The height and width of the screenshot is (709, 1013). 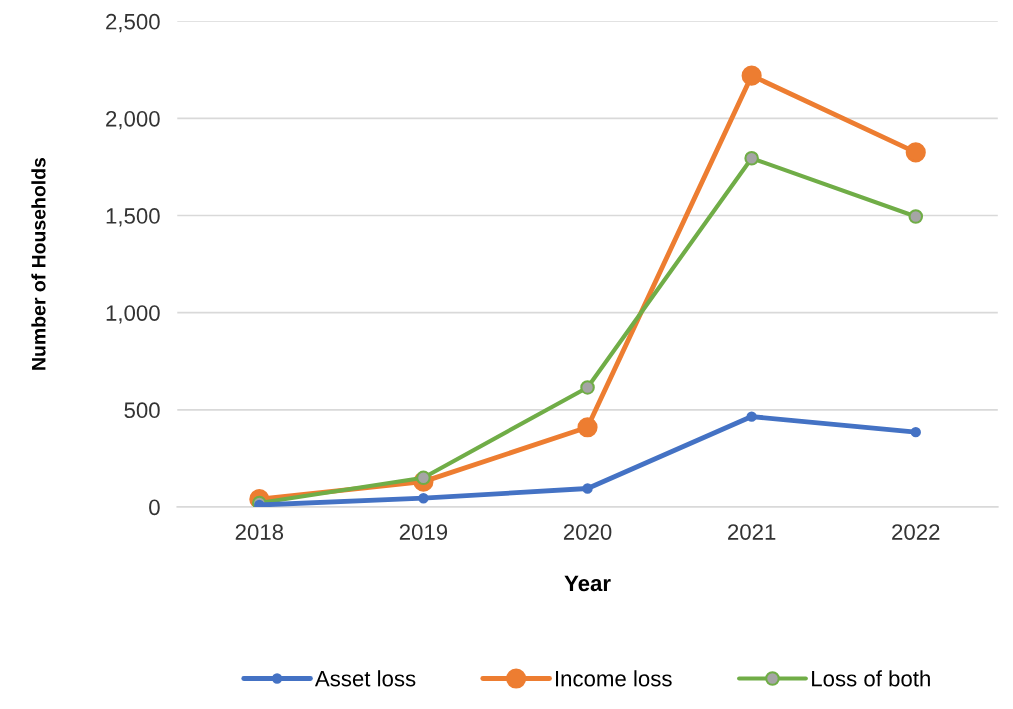 What do you see at coordinates (871, 678) in the screenshot?
I see `legend-label: Loss of both` at bounding box center [871, 678].